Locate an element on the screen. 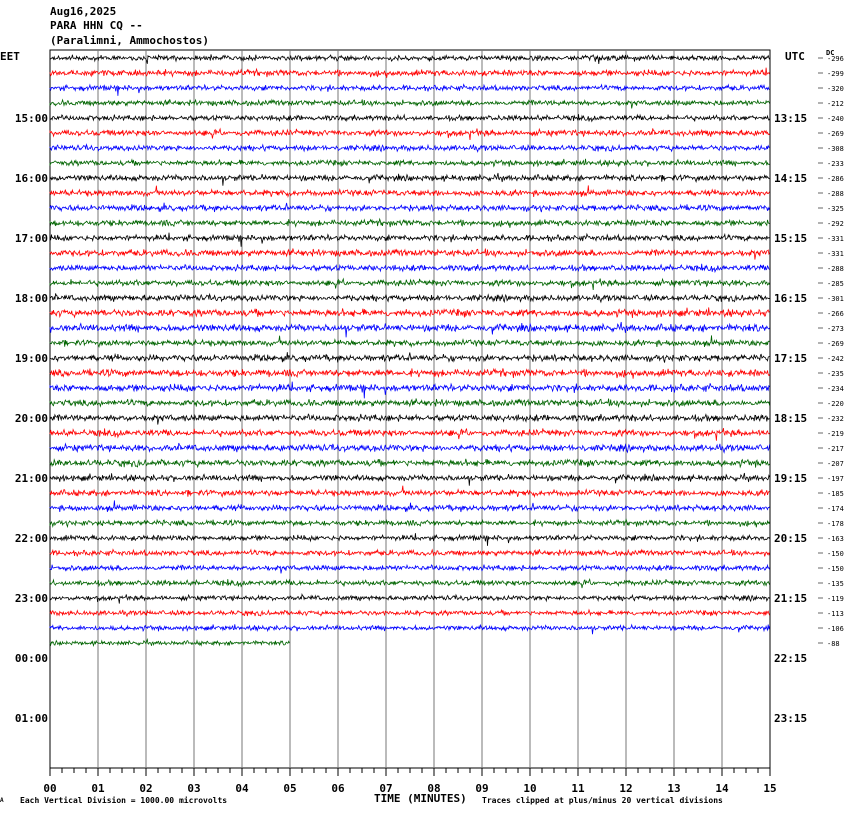 This screenshot has height=814, width=850. dc-offset-label: -219 is located at coordinates (835, 434).